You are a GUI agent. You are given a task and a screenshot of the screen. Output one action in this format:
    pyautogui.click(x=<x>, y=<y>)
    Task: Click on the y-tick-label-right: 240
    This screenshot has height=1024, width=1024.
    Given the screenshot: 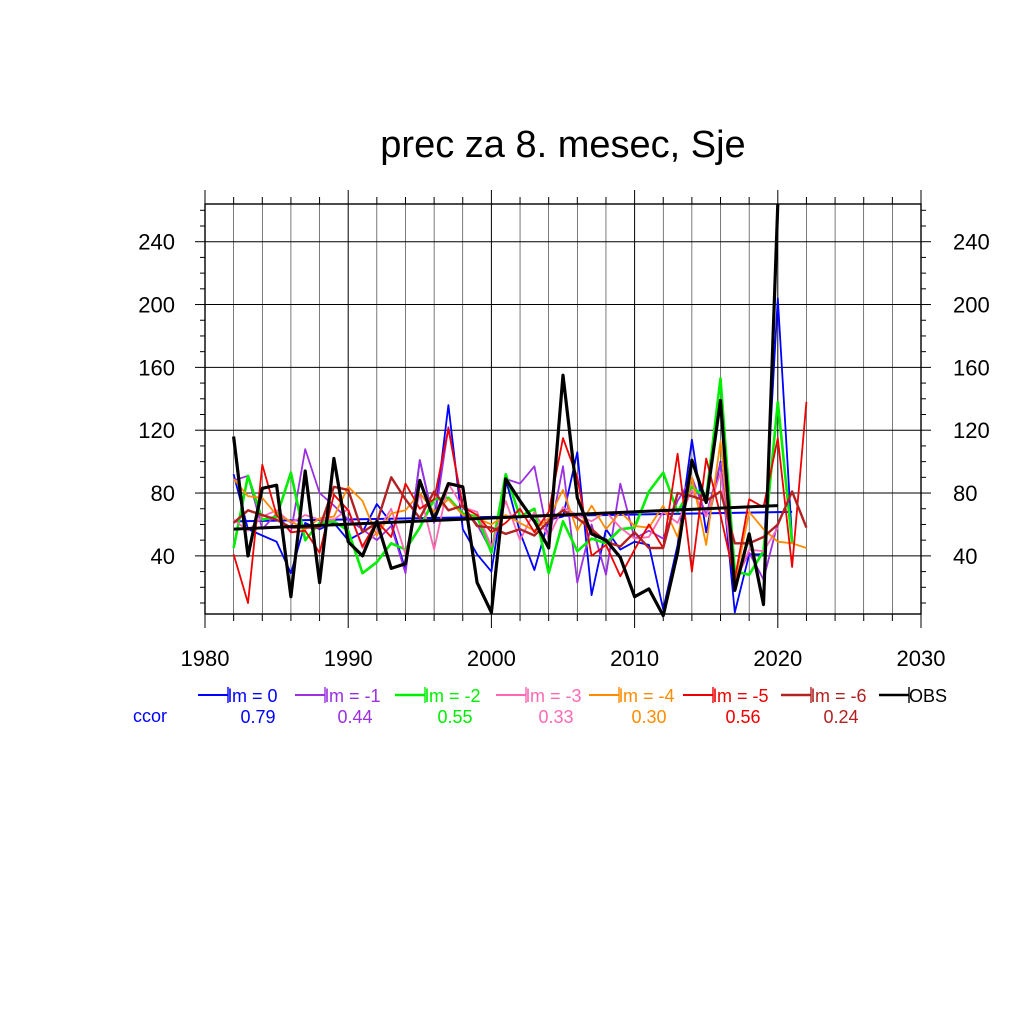 What is the action you would take?
    pyautogui.click(x=971, y=242)
    